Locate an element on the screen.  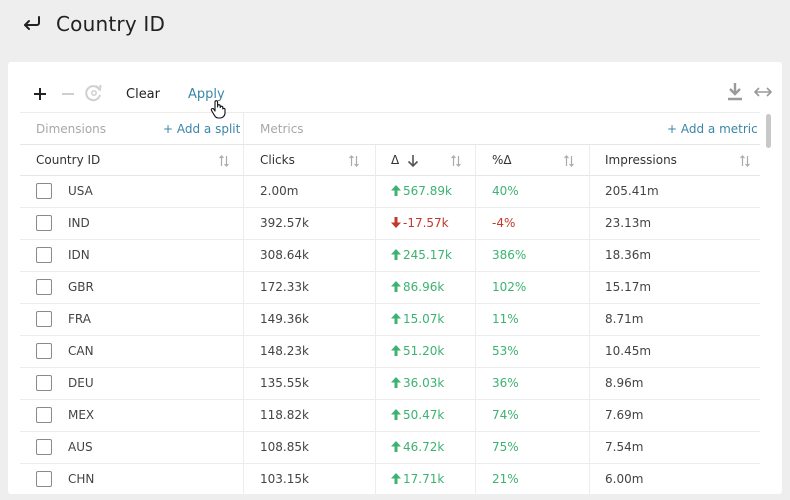
country-id-cell: GBR is located at coordinates (81, 287).